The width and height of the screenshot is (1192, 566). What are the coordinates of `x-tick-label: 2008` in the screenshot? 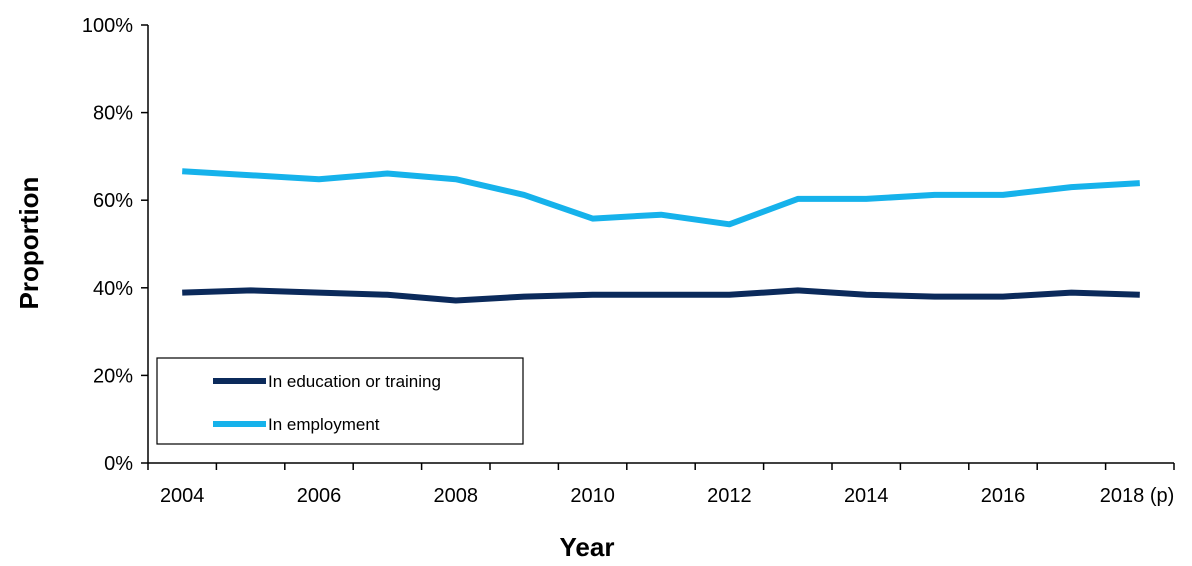 It's located at (456, 496).